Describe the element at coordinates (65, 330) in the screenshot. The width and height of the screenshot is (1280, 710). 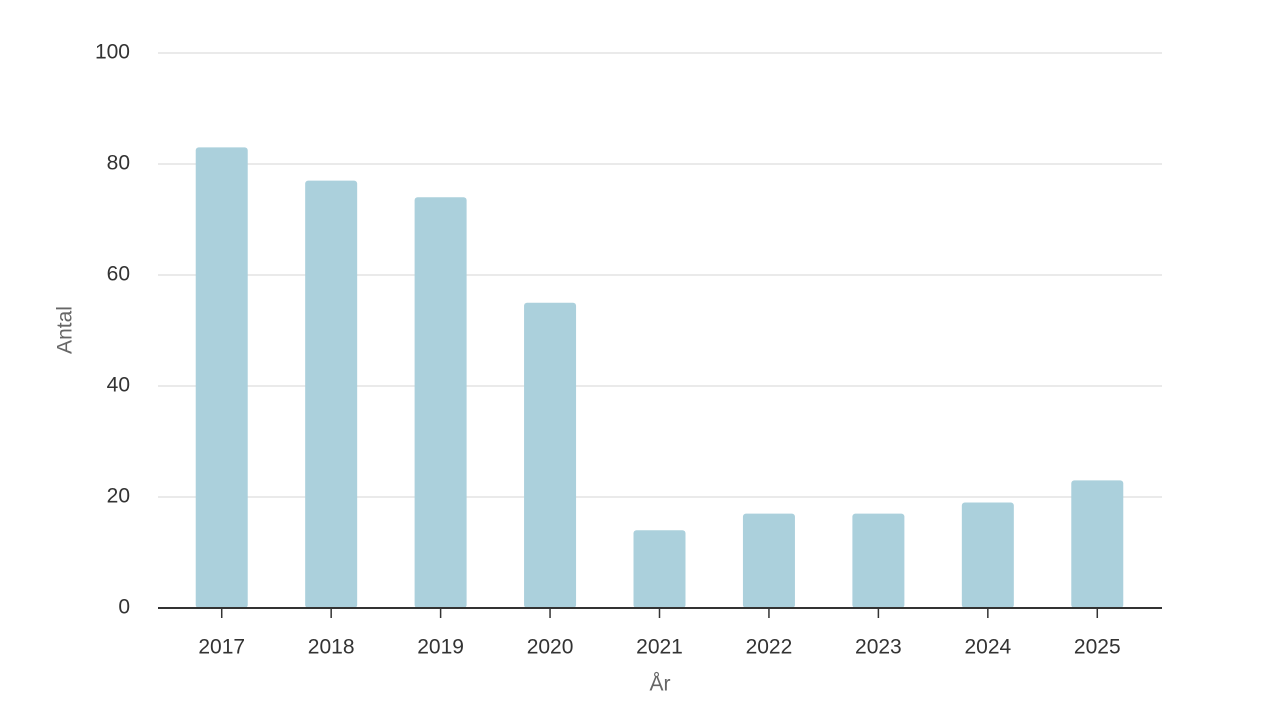
I see `y-axis-title: Antal` at that location.